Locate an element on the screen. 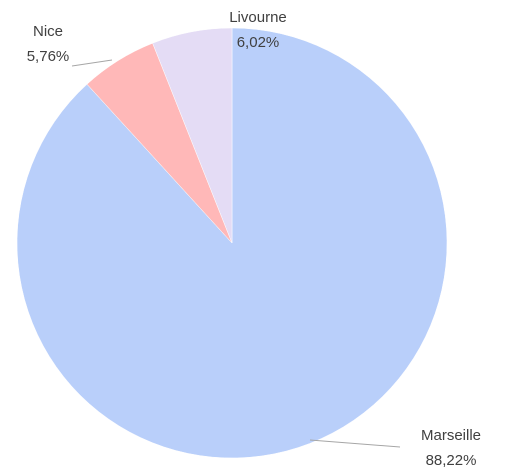 The height and width of the screenshot is (475, 507). slice-label: Nice is located at coordinates (48, 31).